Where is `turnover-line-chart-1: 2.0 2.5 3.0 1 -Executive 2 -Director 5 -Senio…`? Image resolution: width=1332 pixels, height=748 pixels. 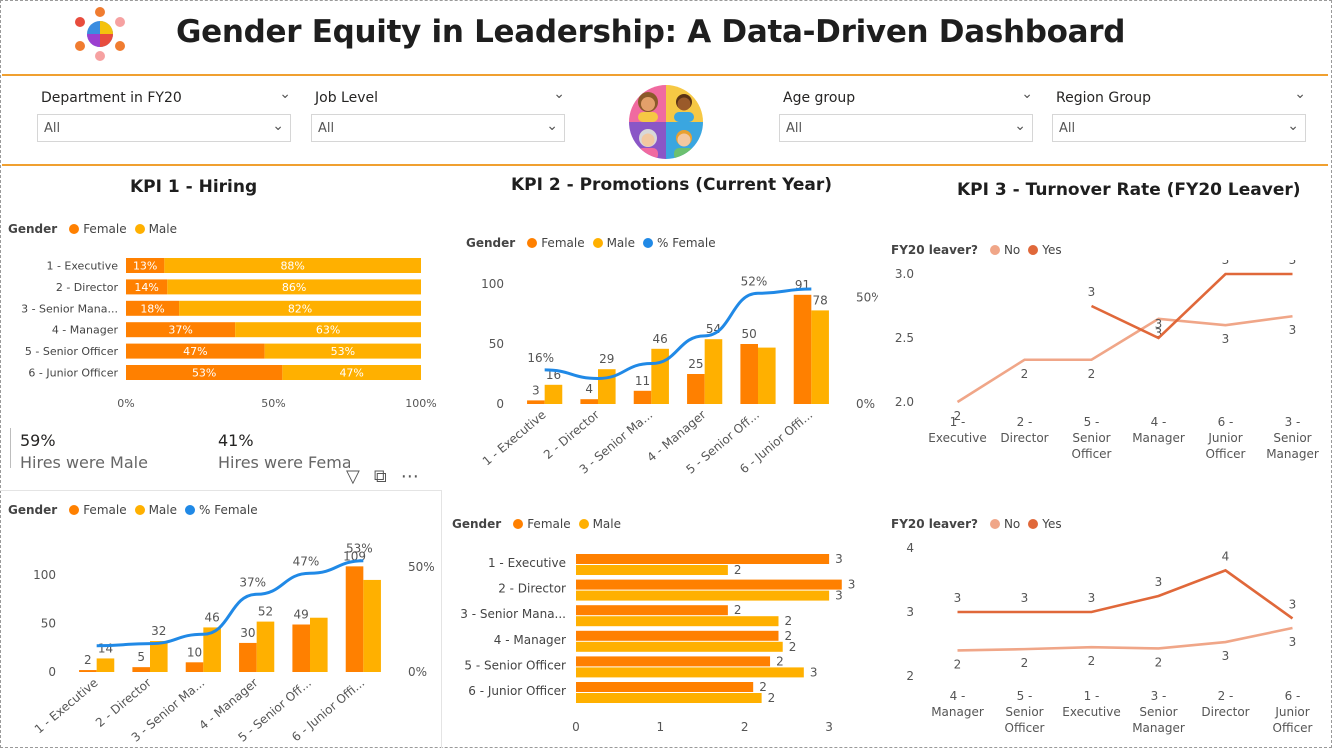
turnover-line-chart-1: 2.0 2.5 3.0 1 -Executive 2 -Director 5 -Senio… is located at coordinates (1107, 360).